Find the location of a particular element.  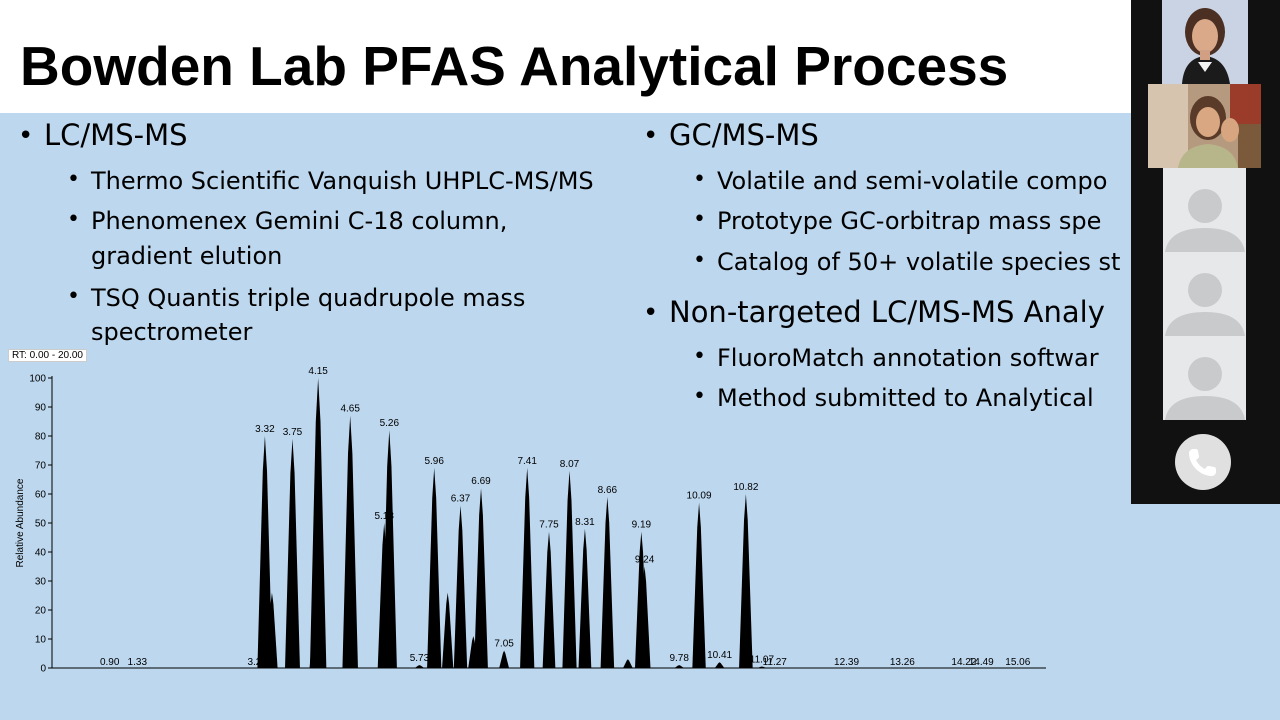

peak-label: 3.75 is located at coordinates (293, 432).